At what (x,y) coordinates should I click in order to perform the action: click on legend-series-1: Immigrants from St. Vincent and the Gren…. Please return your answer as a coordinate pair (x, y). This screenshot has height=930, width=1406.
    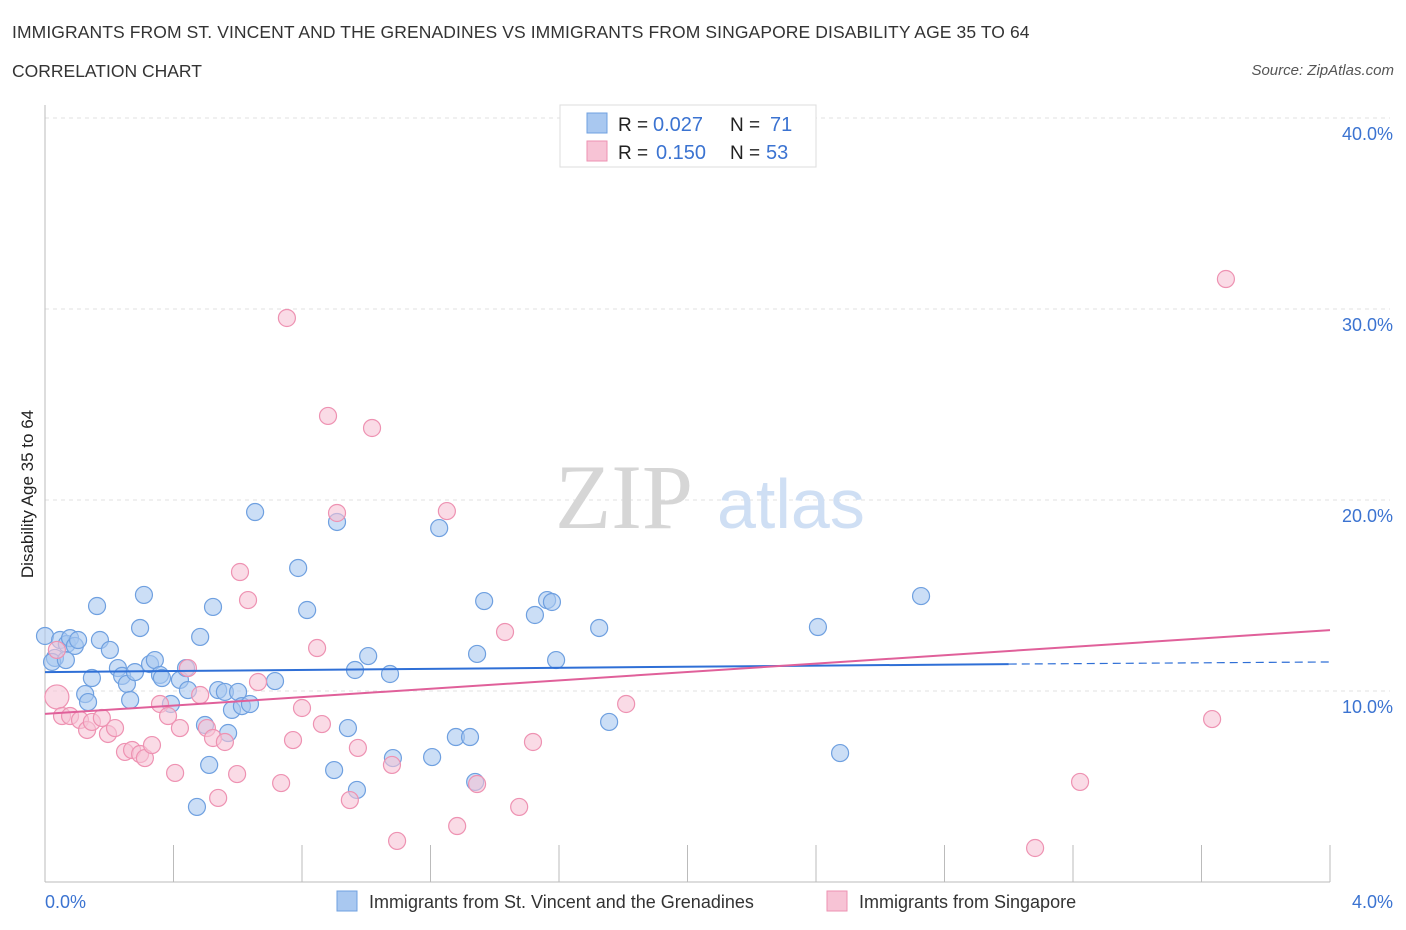
    Looking at the image, I should click on (561, 902).